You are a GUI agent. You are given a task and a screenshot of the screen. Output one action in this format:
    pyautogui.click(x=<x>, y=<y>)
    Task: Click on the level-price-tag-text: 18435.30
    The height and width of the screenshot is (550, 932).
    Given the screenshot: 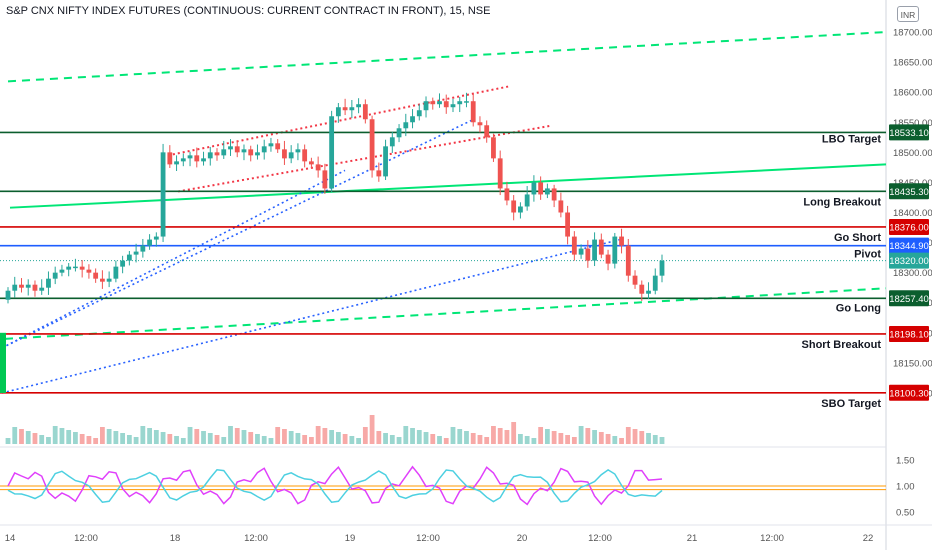 What is the action you would take?
    pyautogui.click(x=909, y=192)
    